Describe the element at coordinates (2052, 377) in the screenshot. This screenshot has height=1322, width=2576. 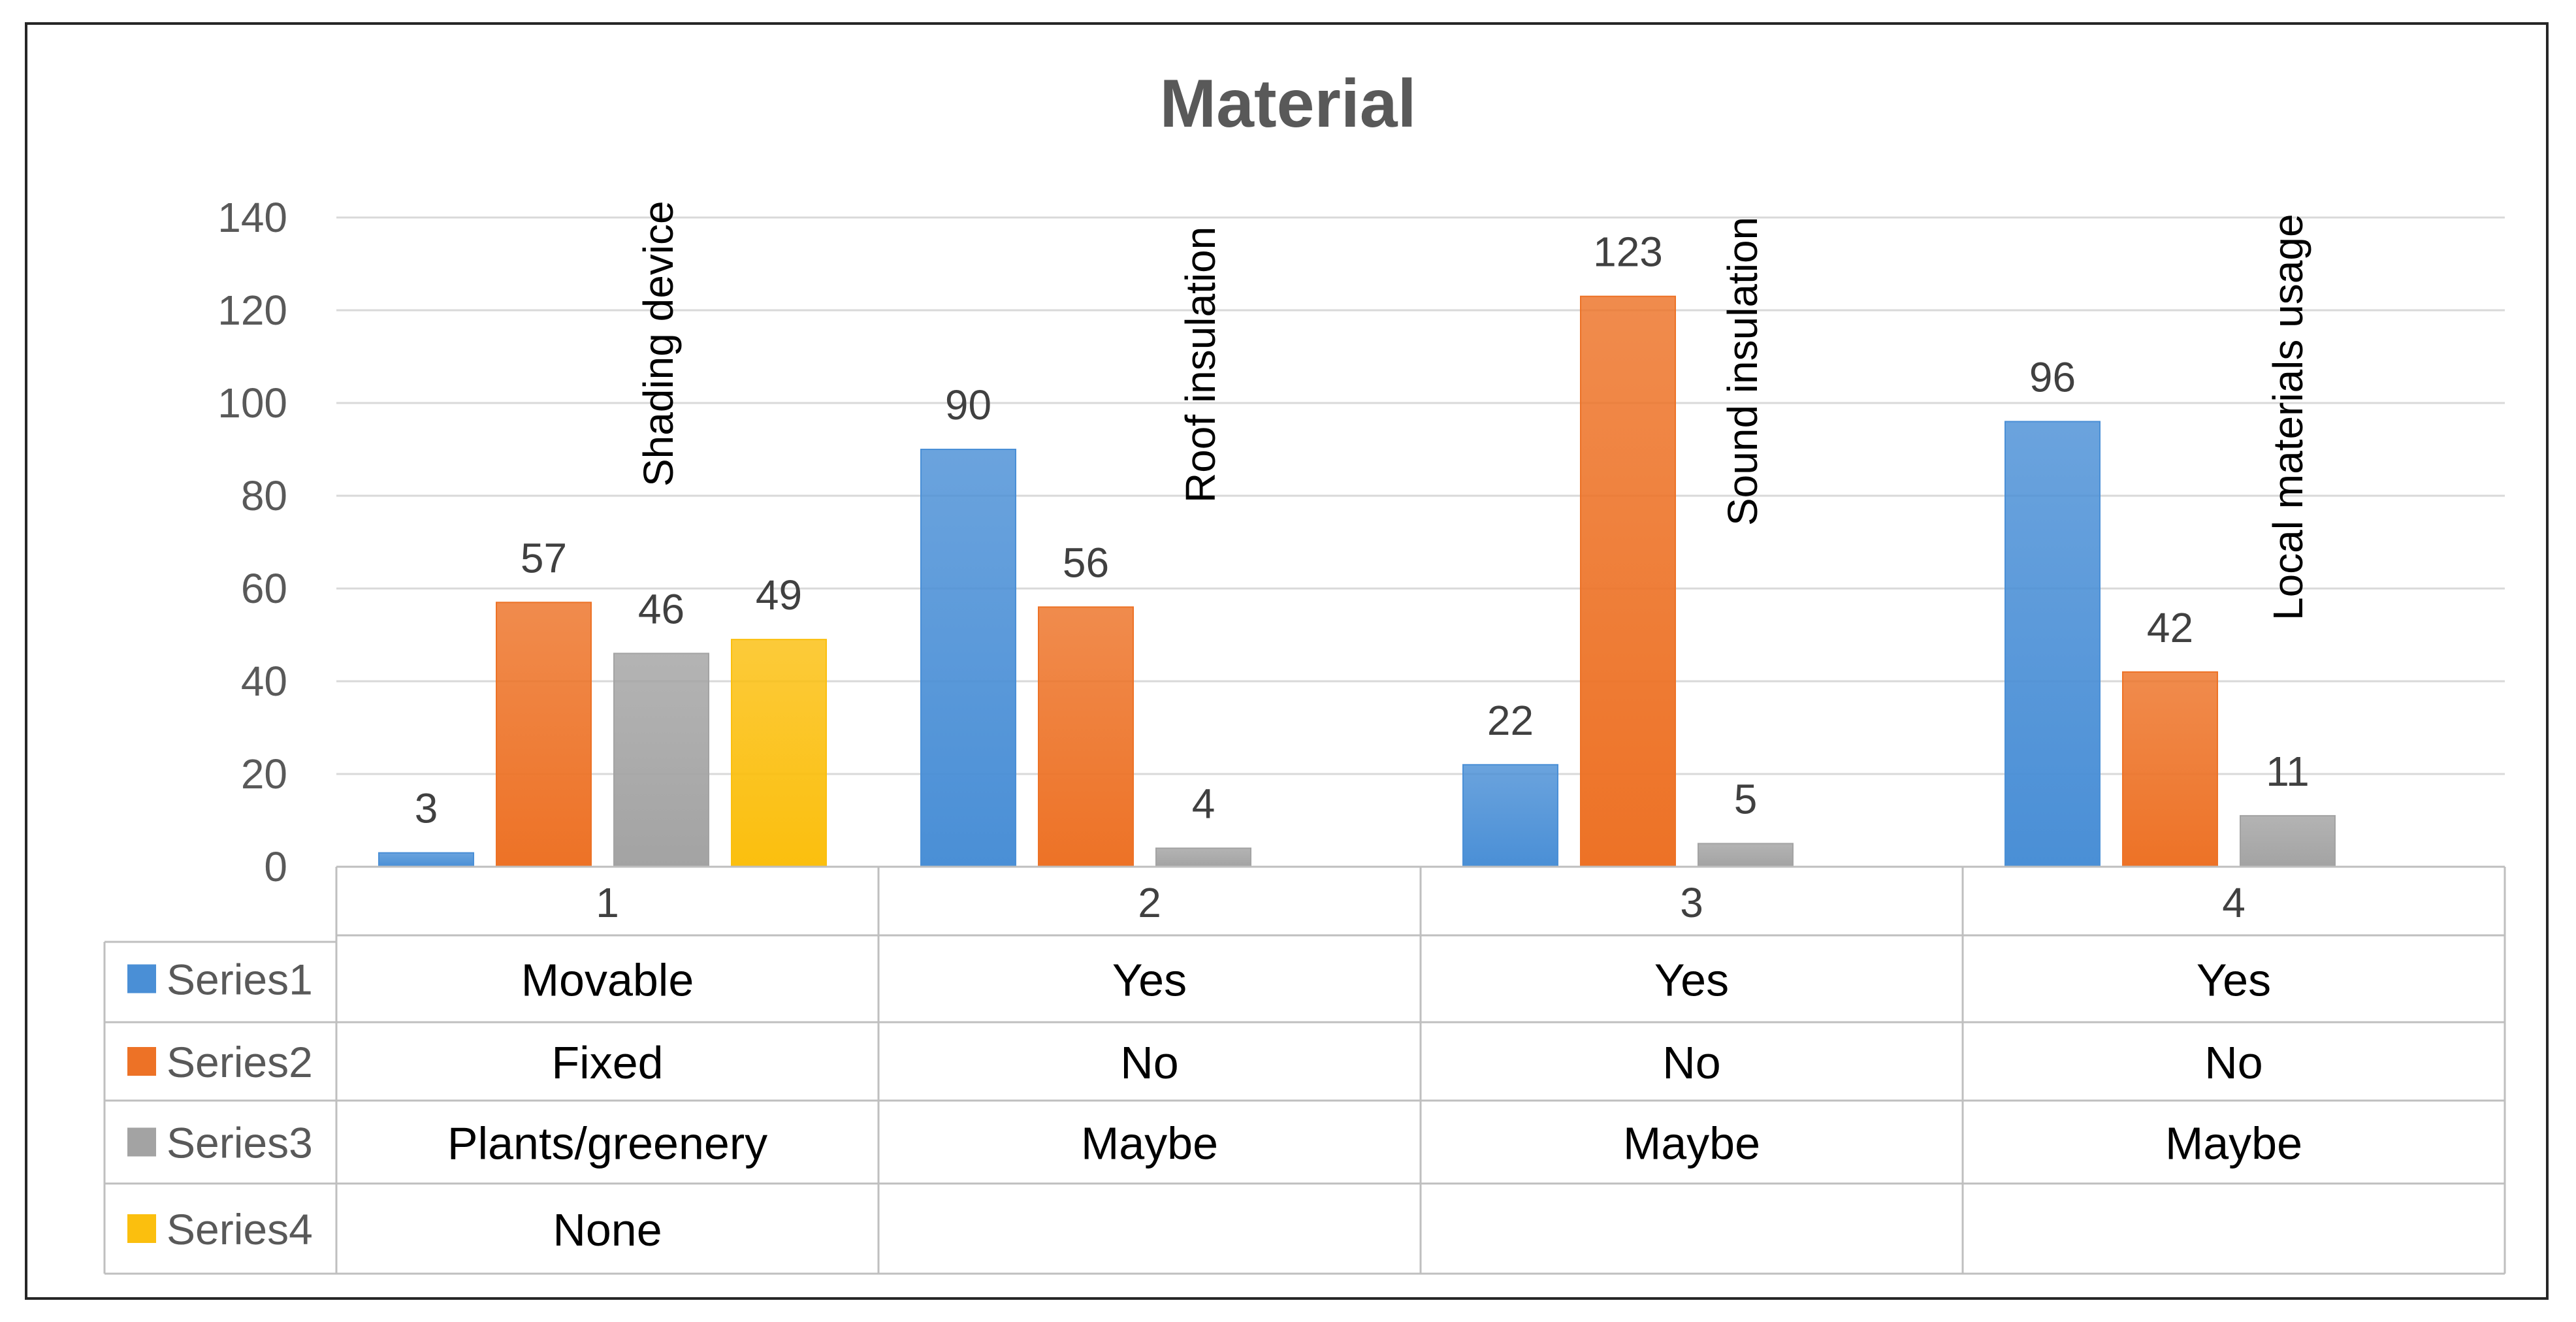
I see `data-label: 96` at that location.